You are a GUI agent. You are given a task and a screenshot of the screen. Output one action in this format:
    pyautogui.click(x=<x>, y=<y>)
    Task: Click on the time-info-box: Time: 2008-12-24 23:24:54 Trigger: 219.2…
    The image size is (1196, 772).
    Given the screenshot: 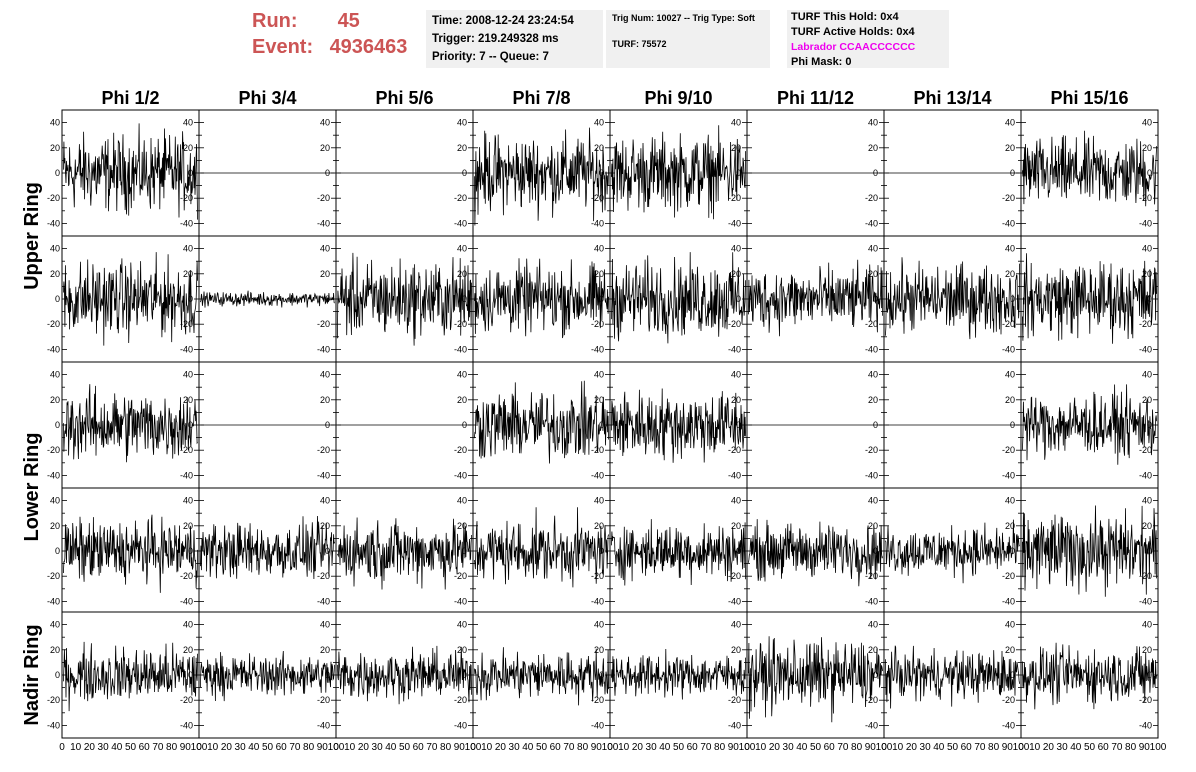 What is the action you would take?
    pyautogui.click(x=514, y=39)
    